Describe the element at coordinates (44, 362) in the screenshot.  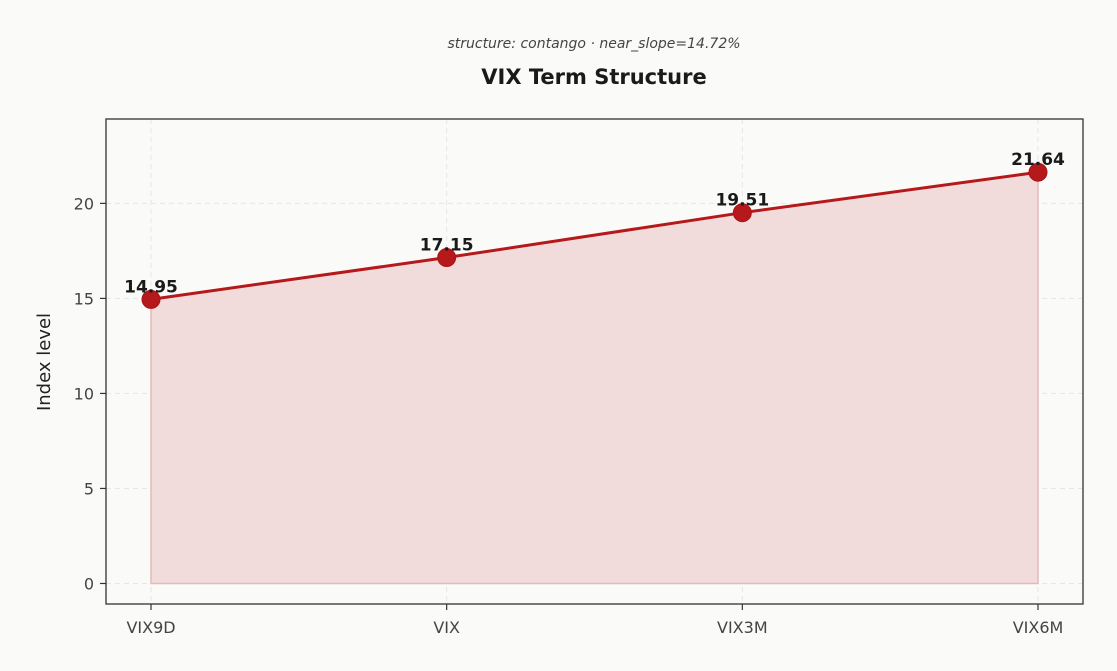
I see `y-axis-label: Index level` at that location.